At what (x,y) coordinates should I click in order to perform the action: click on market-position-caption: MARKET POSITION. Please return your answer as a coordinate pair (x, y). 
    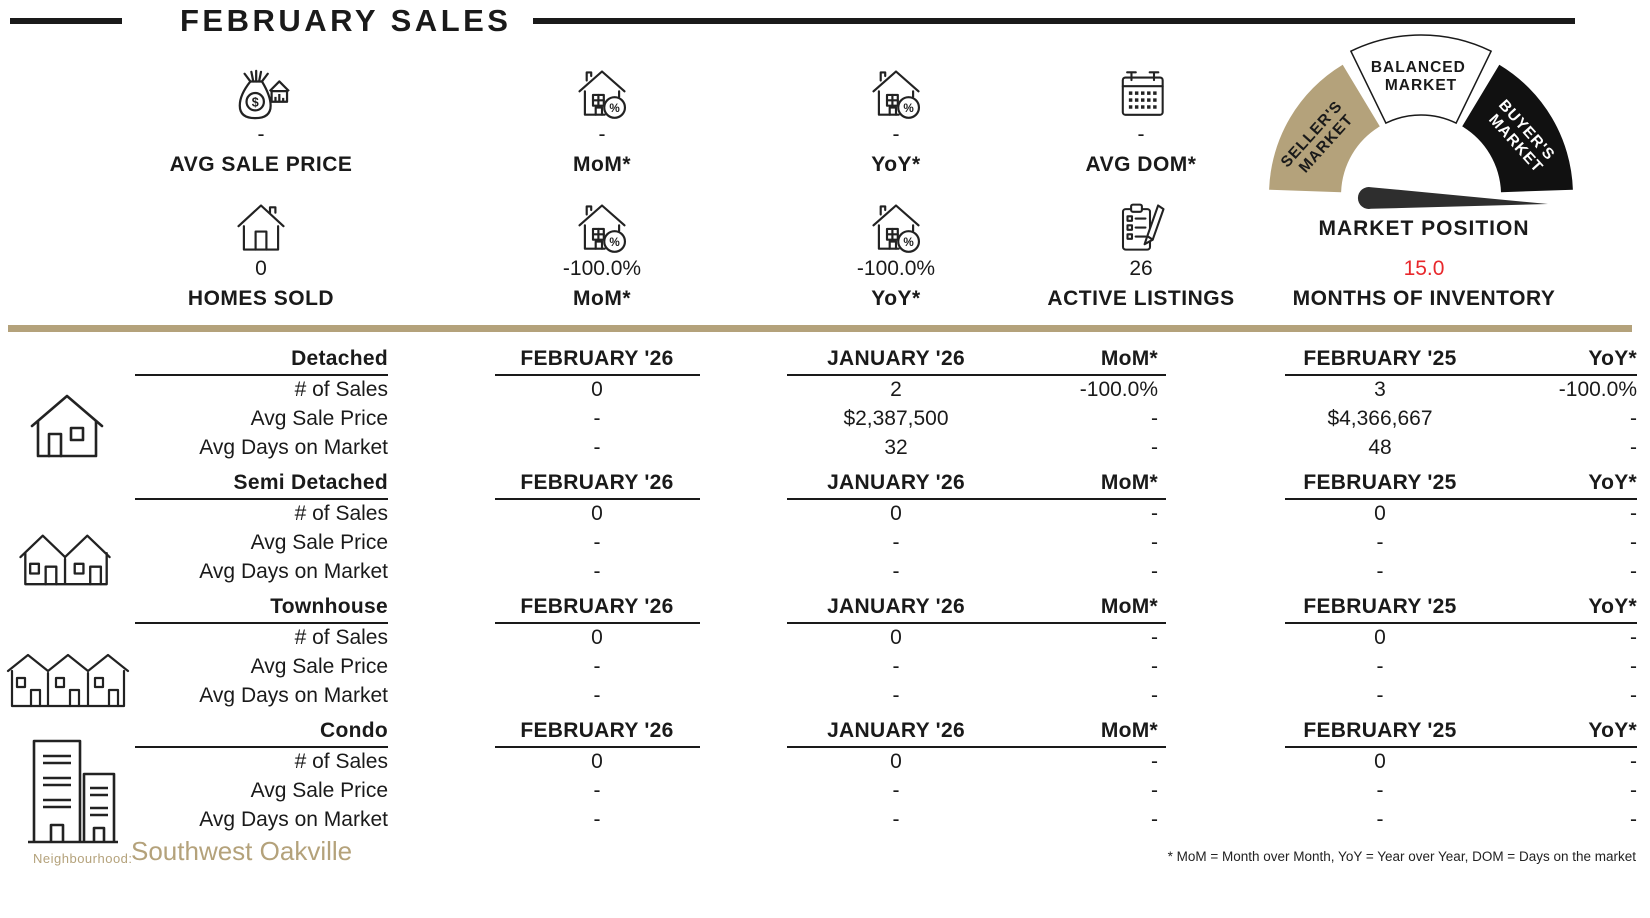
    Looking at the image, I should click on (1424, 228).